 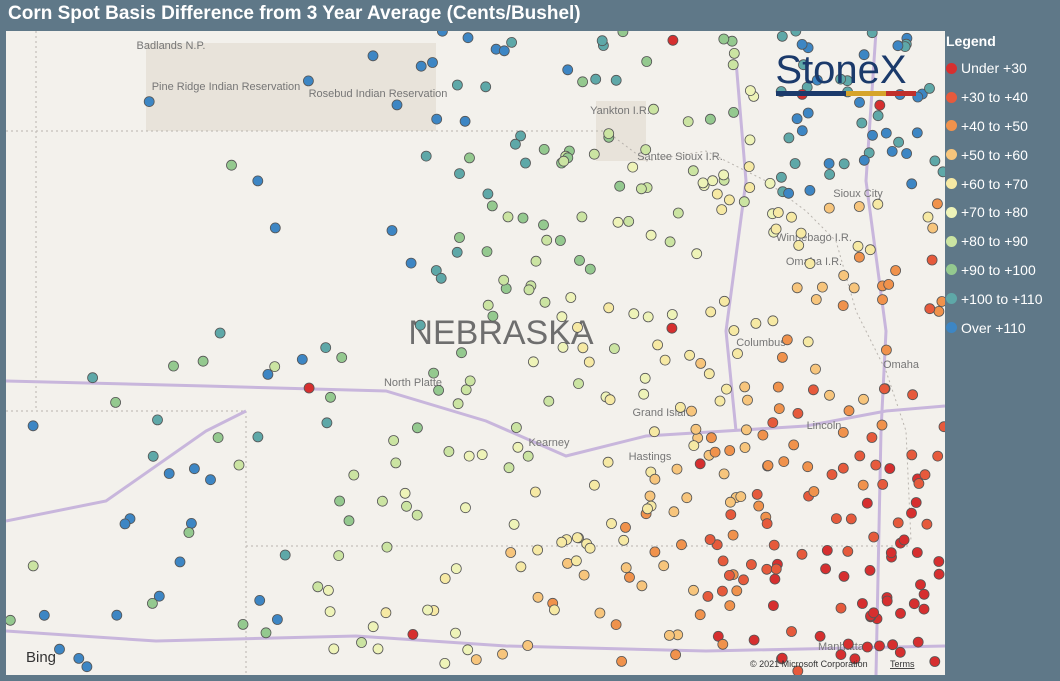 I want to click on legend-item: +100 to +110, so click(x=994, y=298).